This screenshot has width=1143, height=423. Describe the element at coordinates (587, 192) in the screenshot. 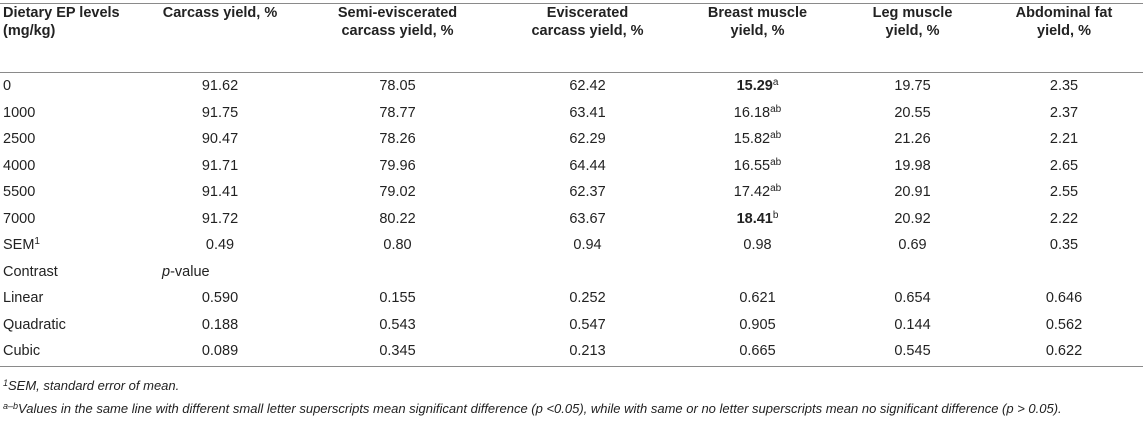

I see `cell-evisc: 62.37` at that location.